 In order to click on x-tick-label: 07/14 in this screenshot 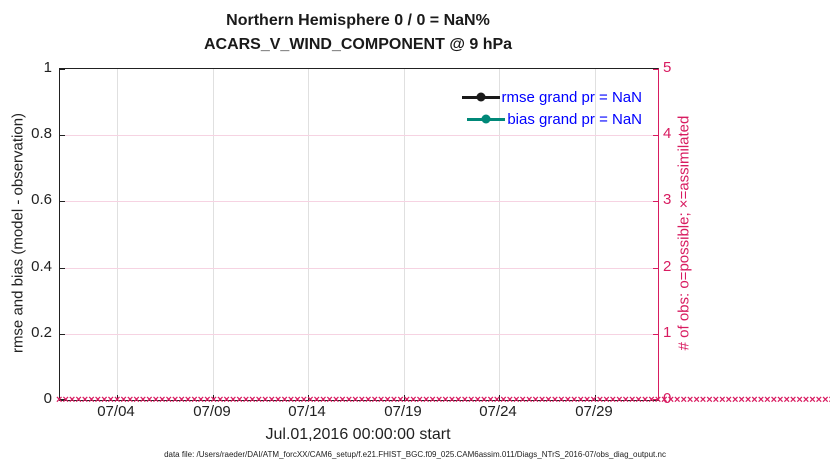, I will do `click(307, 411)`.